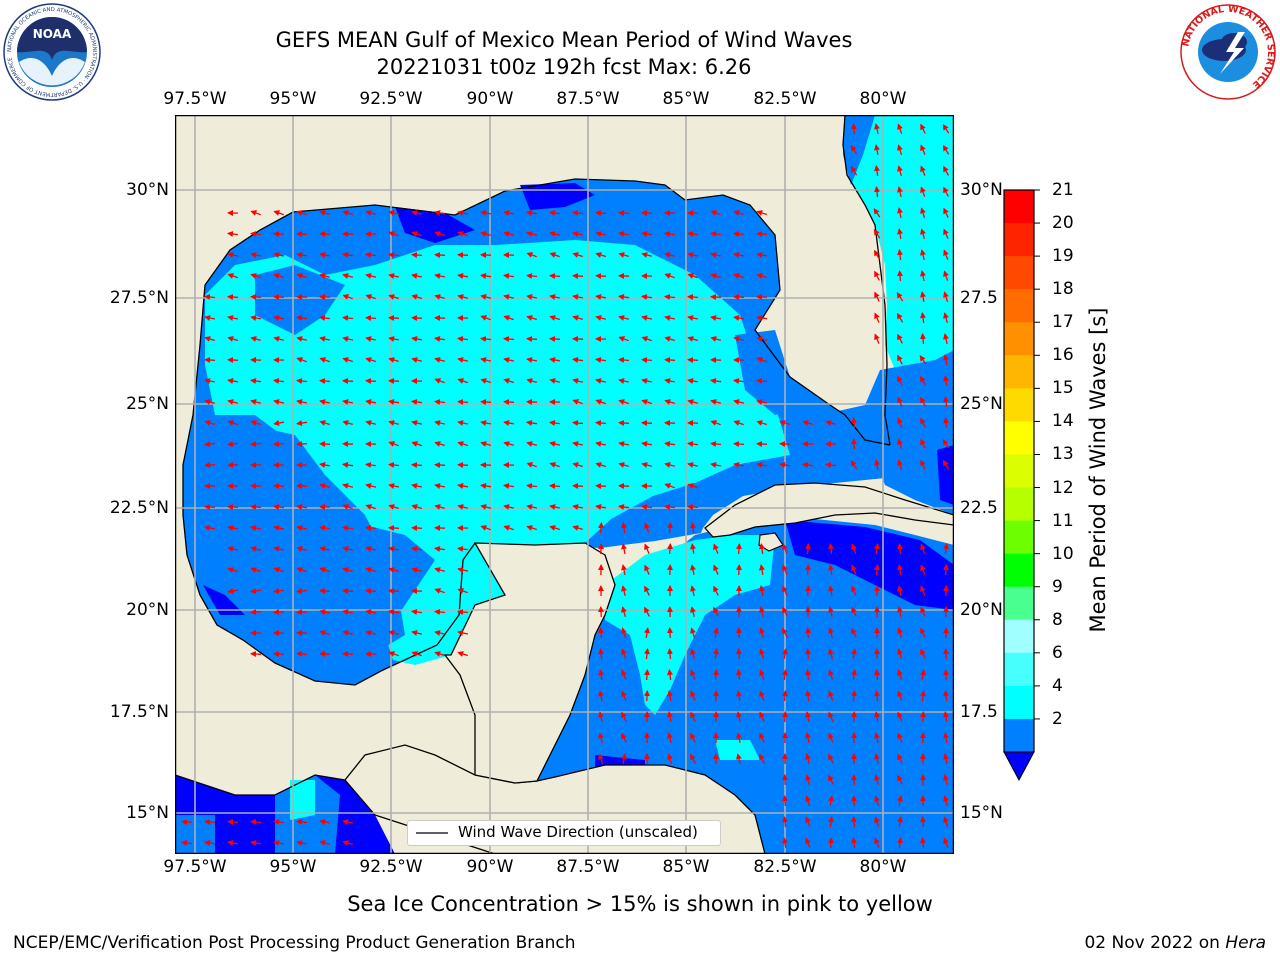  Describe the element at coordinates (979, 298) in the screenshot. I see `lat-tick-right: 27.5` at that location.